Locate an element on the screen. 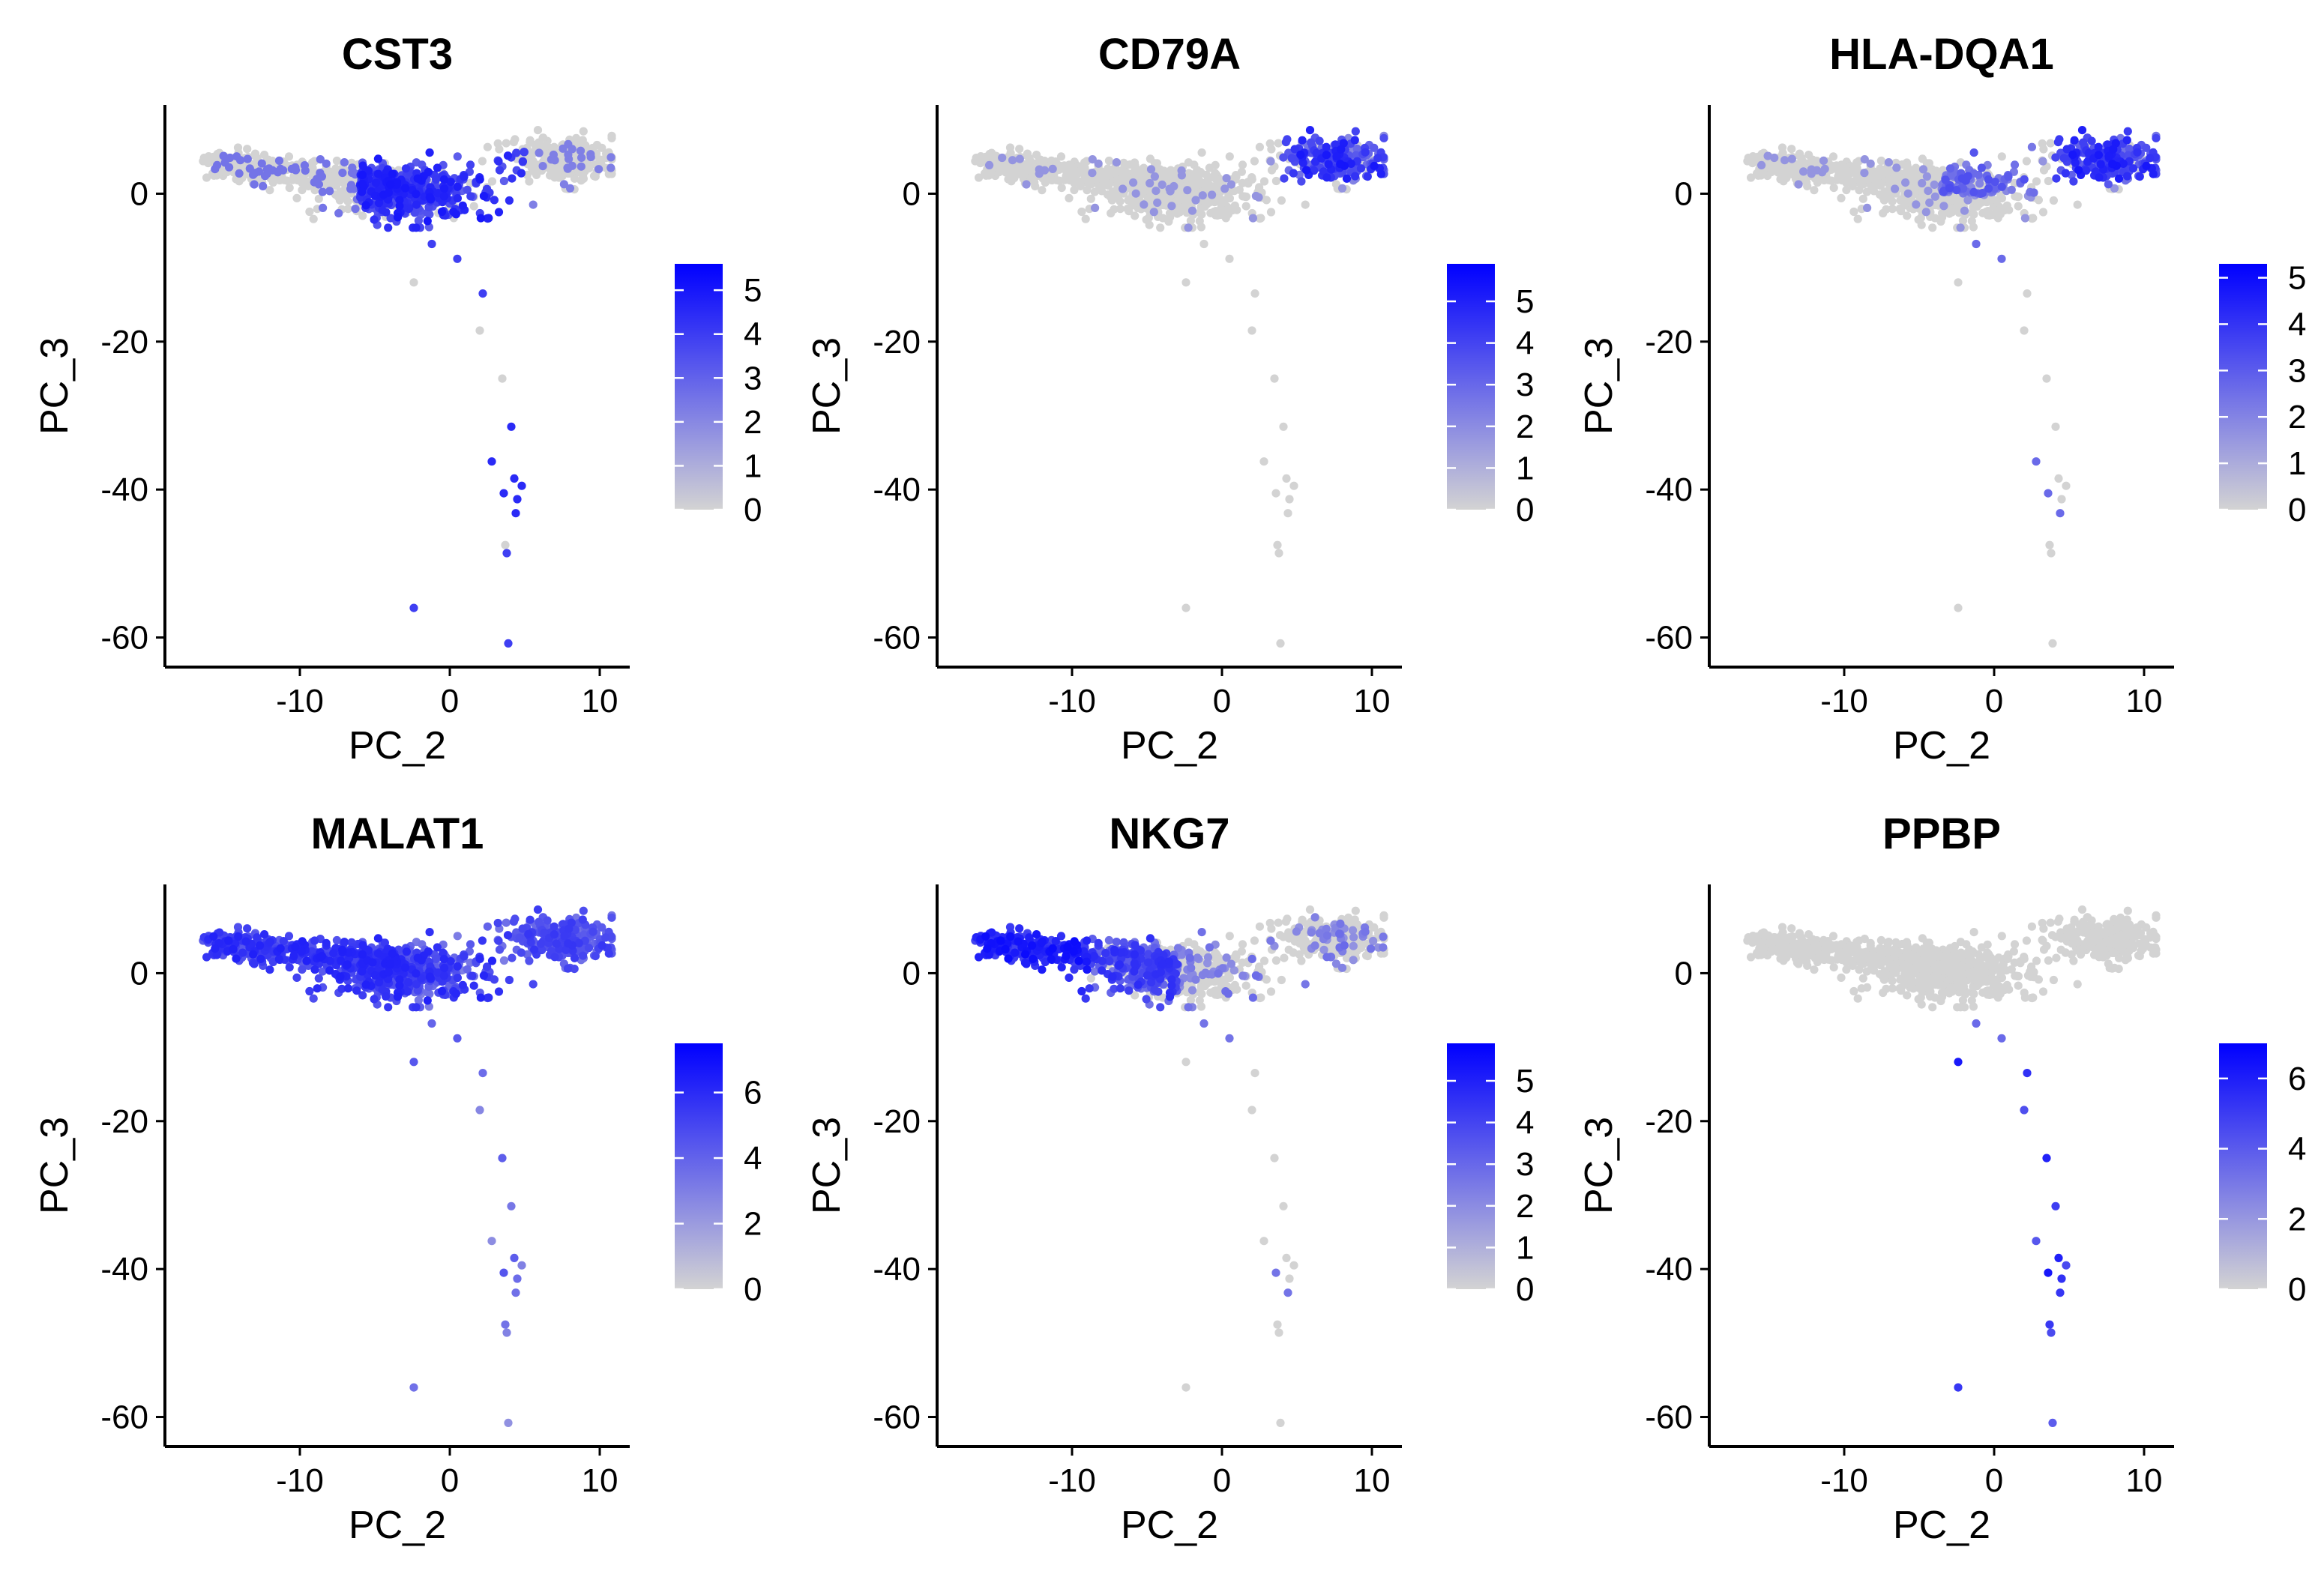  colorbar-tick-label: 3 is located at coordinates (2297, 370).